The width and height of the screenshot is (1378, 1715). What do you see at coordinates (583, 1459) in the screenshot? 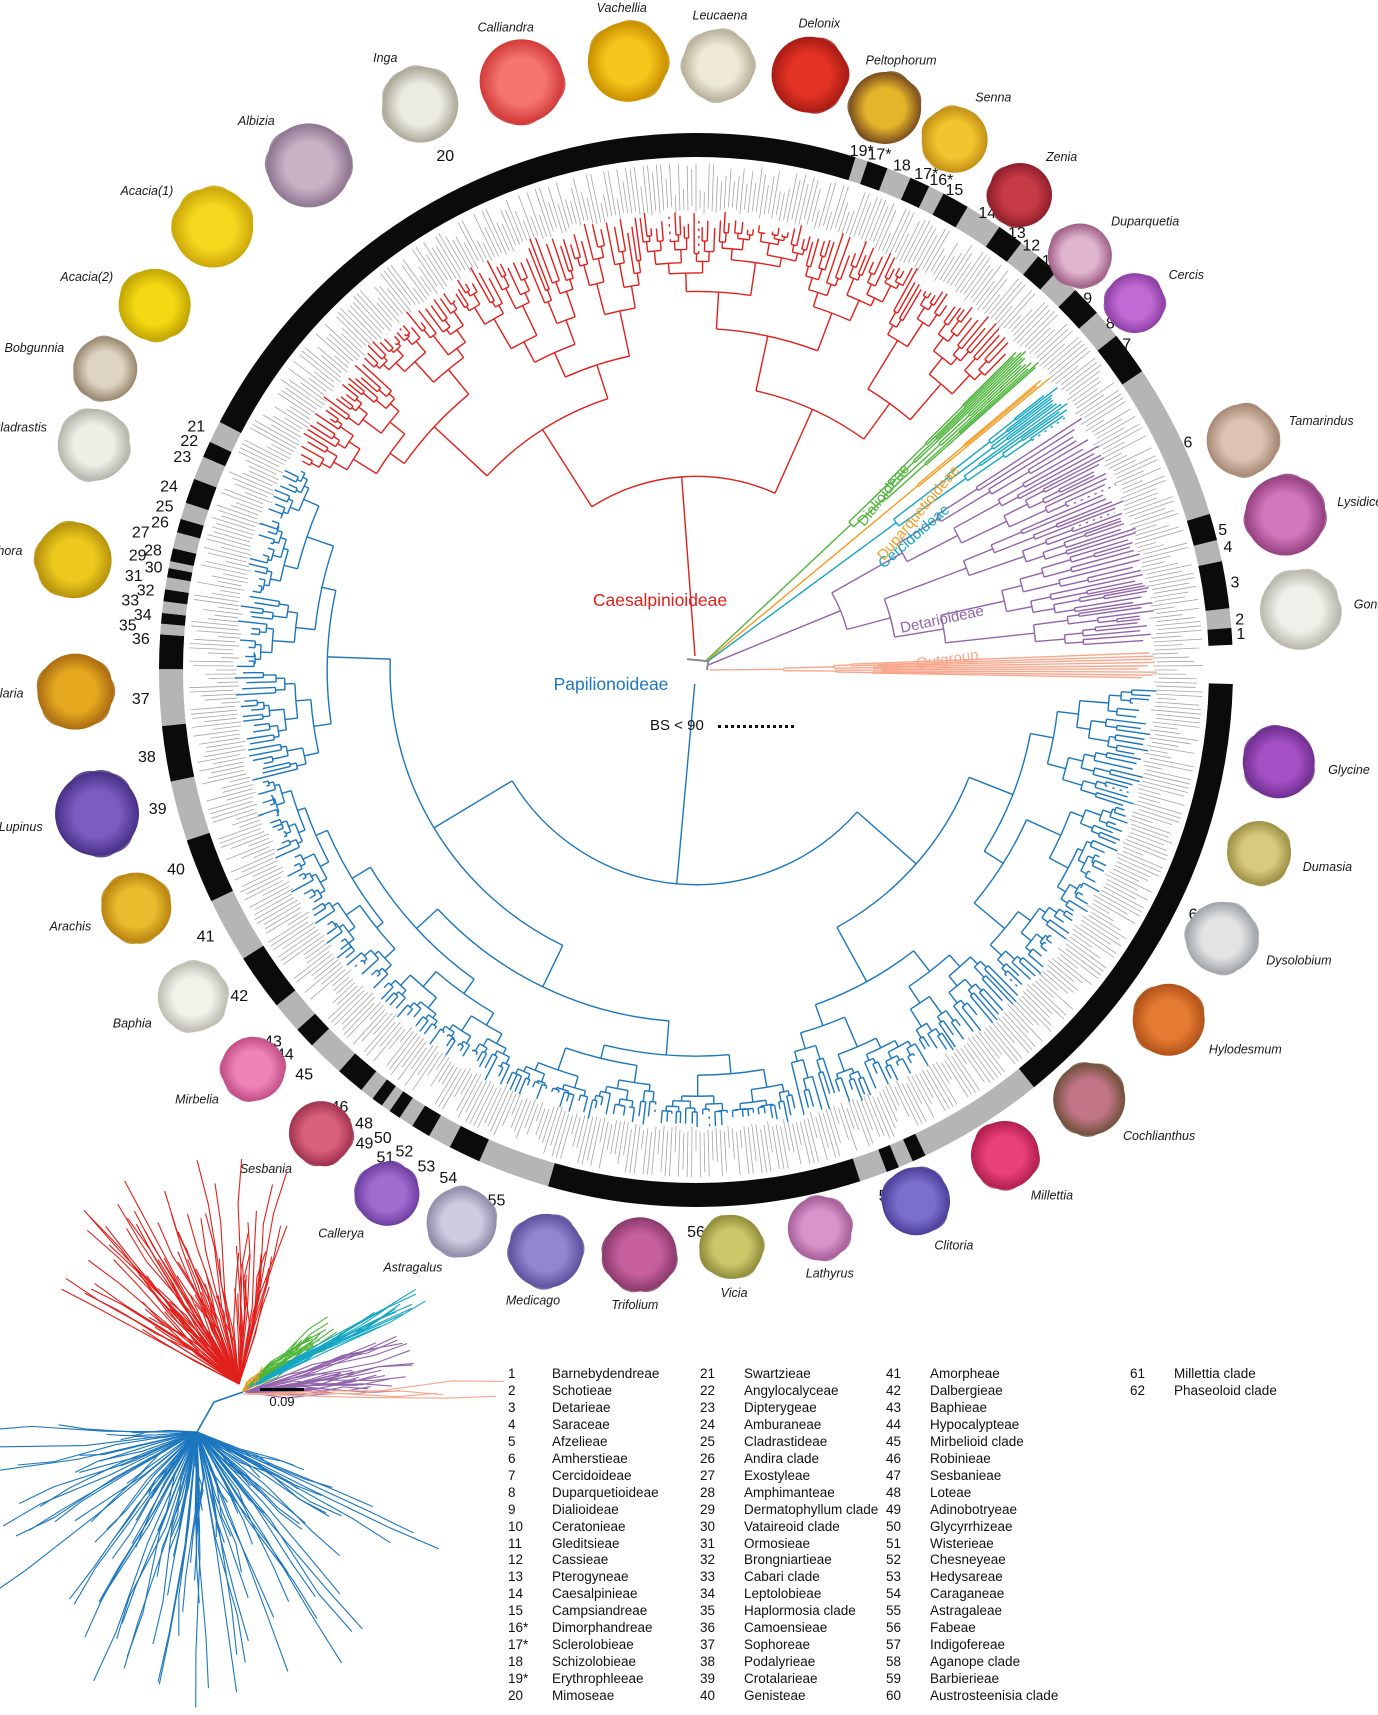
I see `legend-item: 6 Amherstieae` at bounding box center [583, 1459].